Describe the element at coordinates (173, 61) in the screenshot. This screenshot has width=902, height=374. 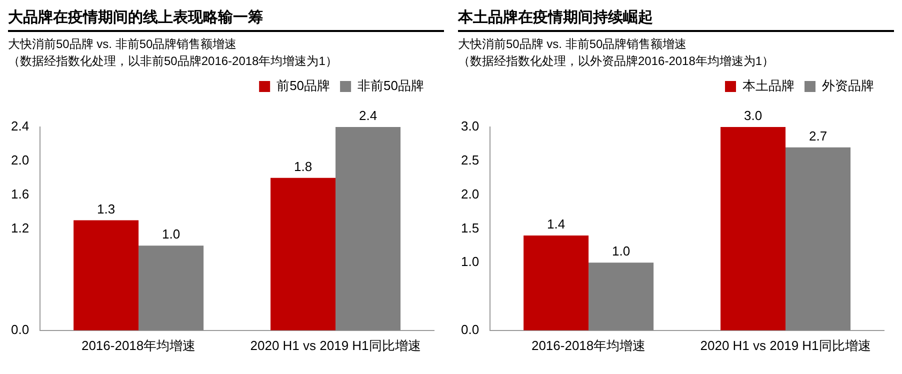
I see `text: （数据经指数化处理，以非前50品牌2016-2018年均增速为1）` at that location.